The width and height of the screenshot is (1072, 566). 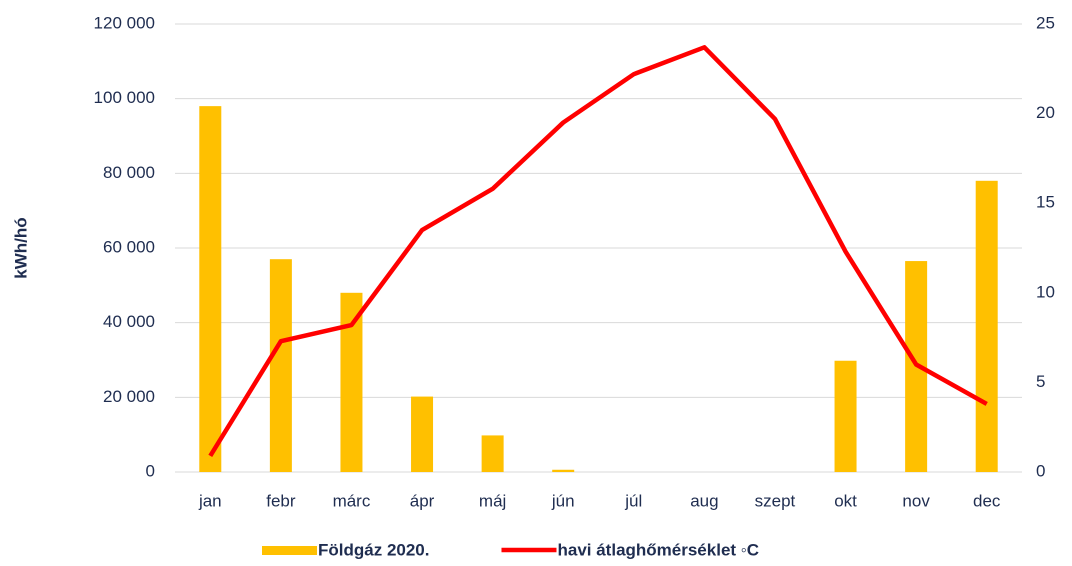 What do you see at coordinates (422, 500) in the screenshot?
I see `x-tick-label: ápr` at bounding box center [422, 500].